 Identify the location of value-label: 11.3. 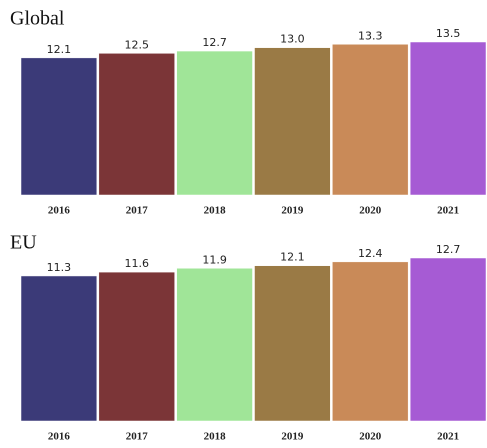
(59, 267).